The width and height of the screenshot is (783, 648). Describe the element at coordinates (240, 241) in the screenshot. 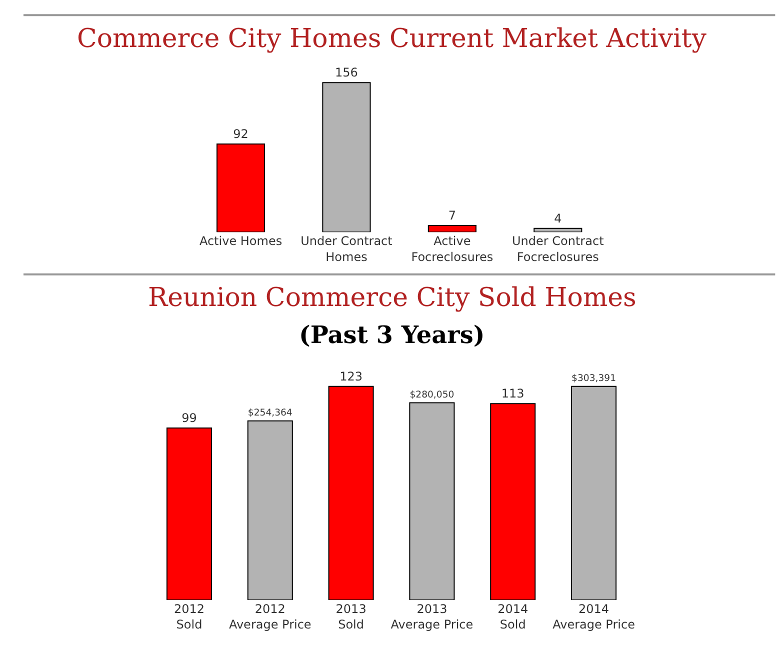

I see `x-tick-label: Active Homes` at that location.